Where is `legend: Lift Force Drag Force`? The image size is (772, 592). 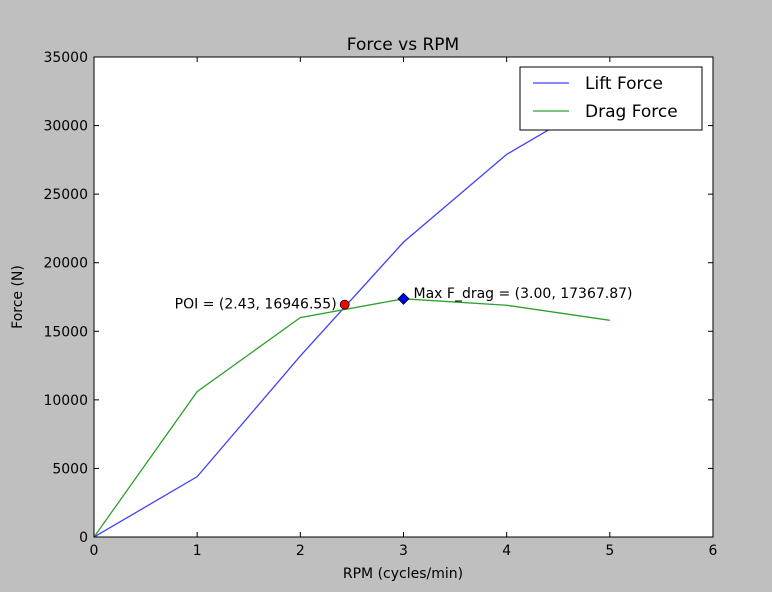
legend: Lift Force Drag Force is located at coordinates (611, 98).